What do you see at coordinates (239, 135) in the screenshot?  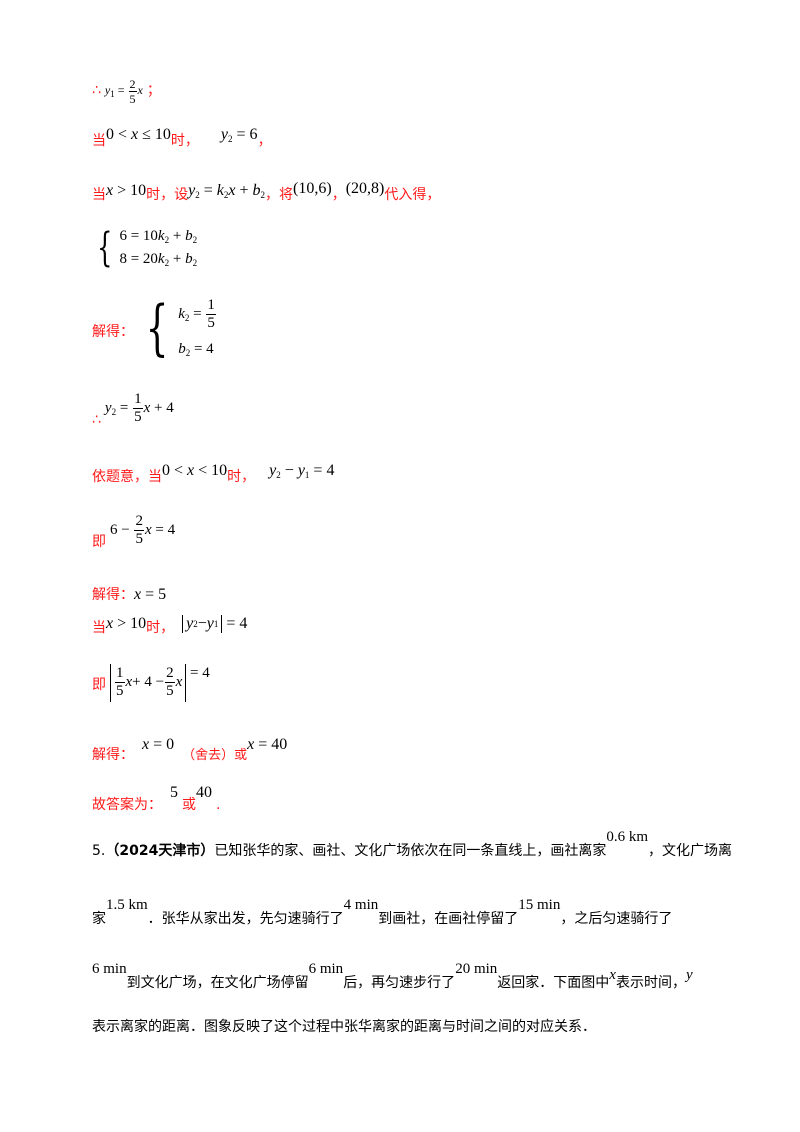 I see `formula-y2-6: y2 = 6` at bounding box center [239, 135].